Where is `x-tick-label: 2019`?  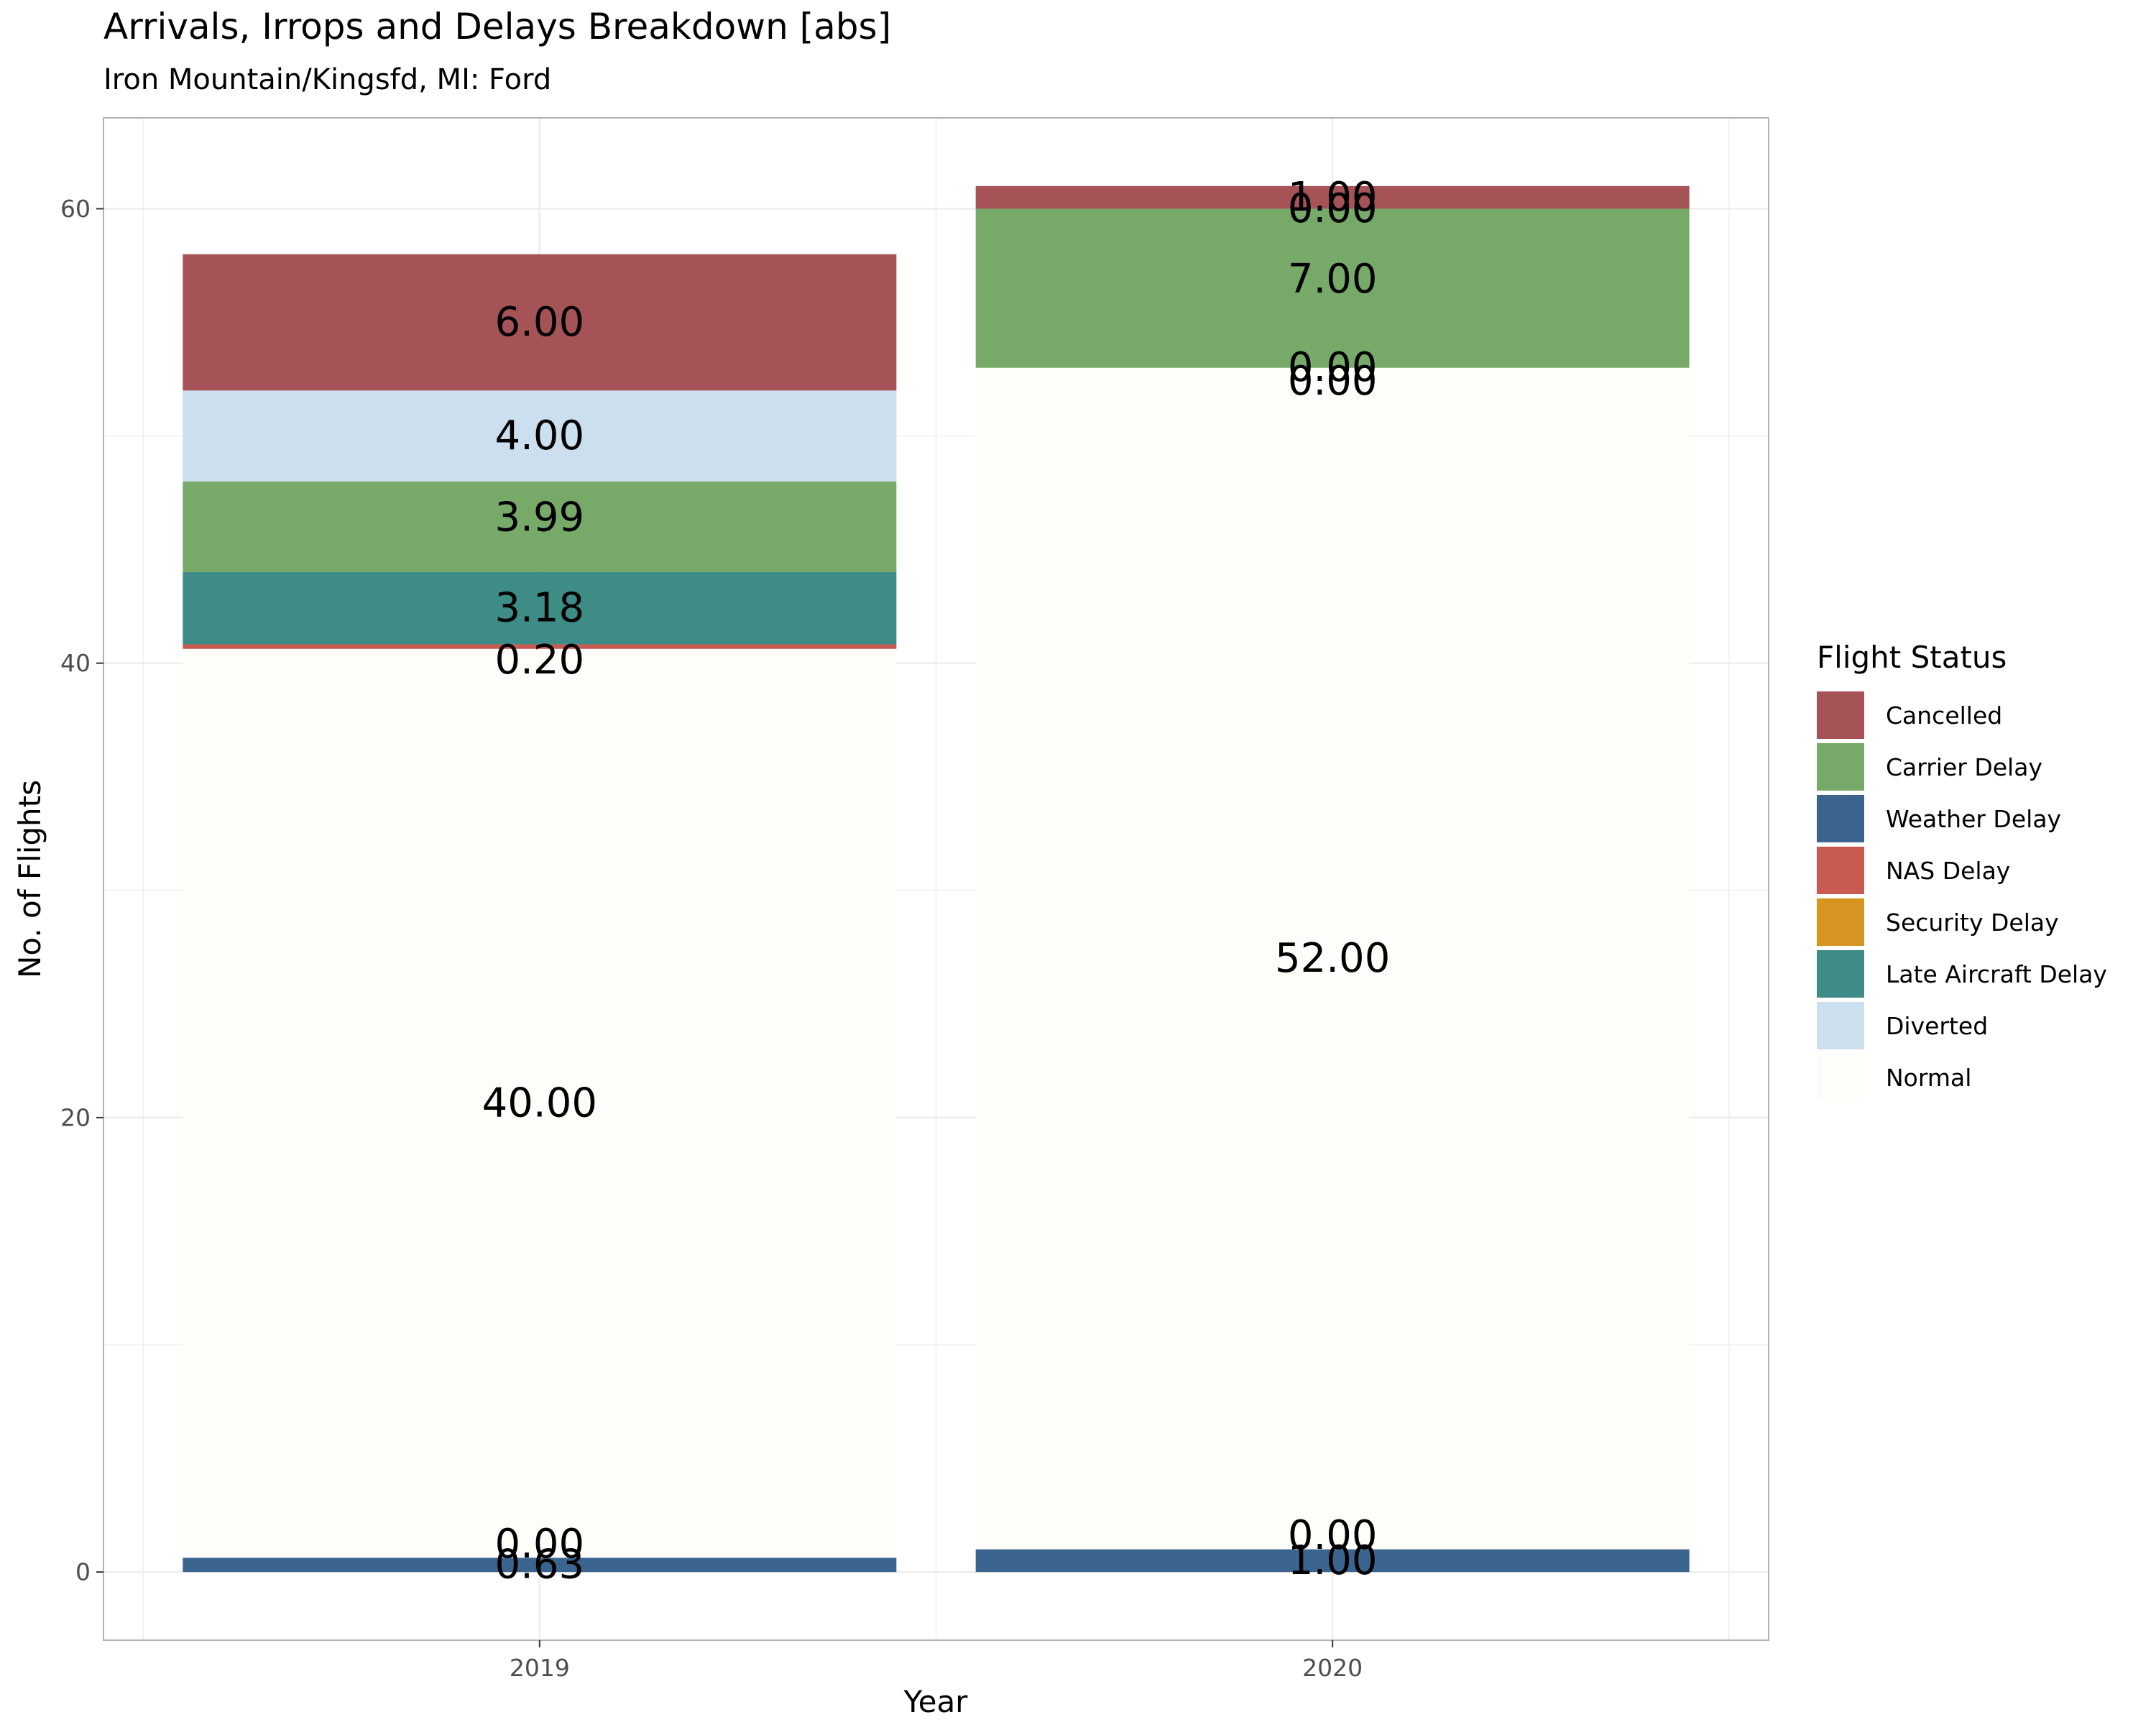 x-tick-label: 2019 is located at coordinates (540, 1668).